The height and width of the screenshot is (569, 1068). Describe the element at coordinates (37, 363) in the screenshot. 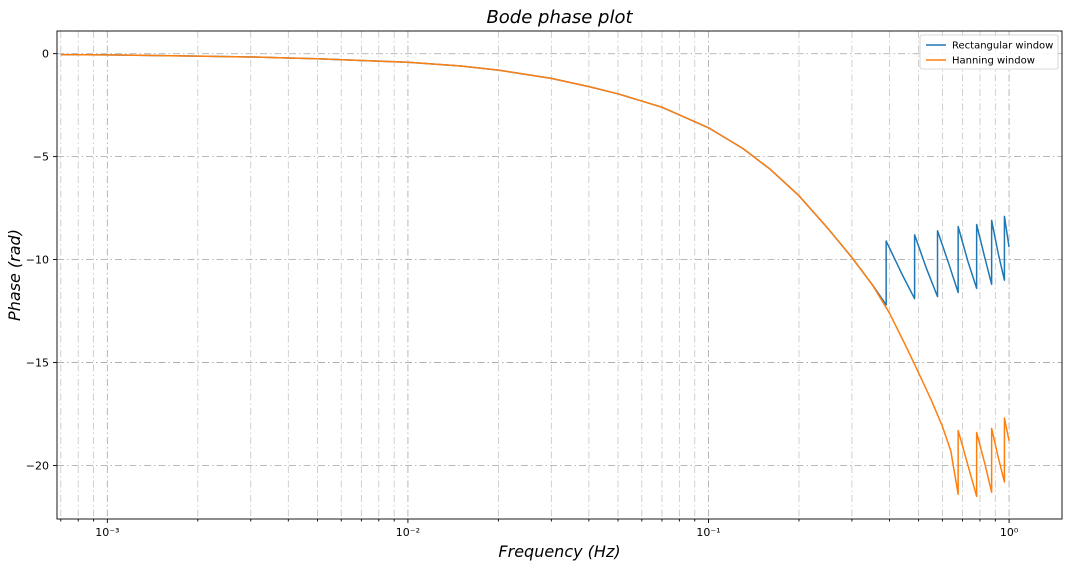

I see `y-tick-label: −15` at that location.